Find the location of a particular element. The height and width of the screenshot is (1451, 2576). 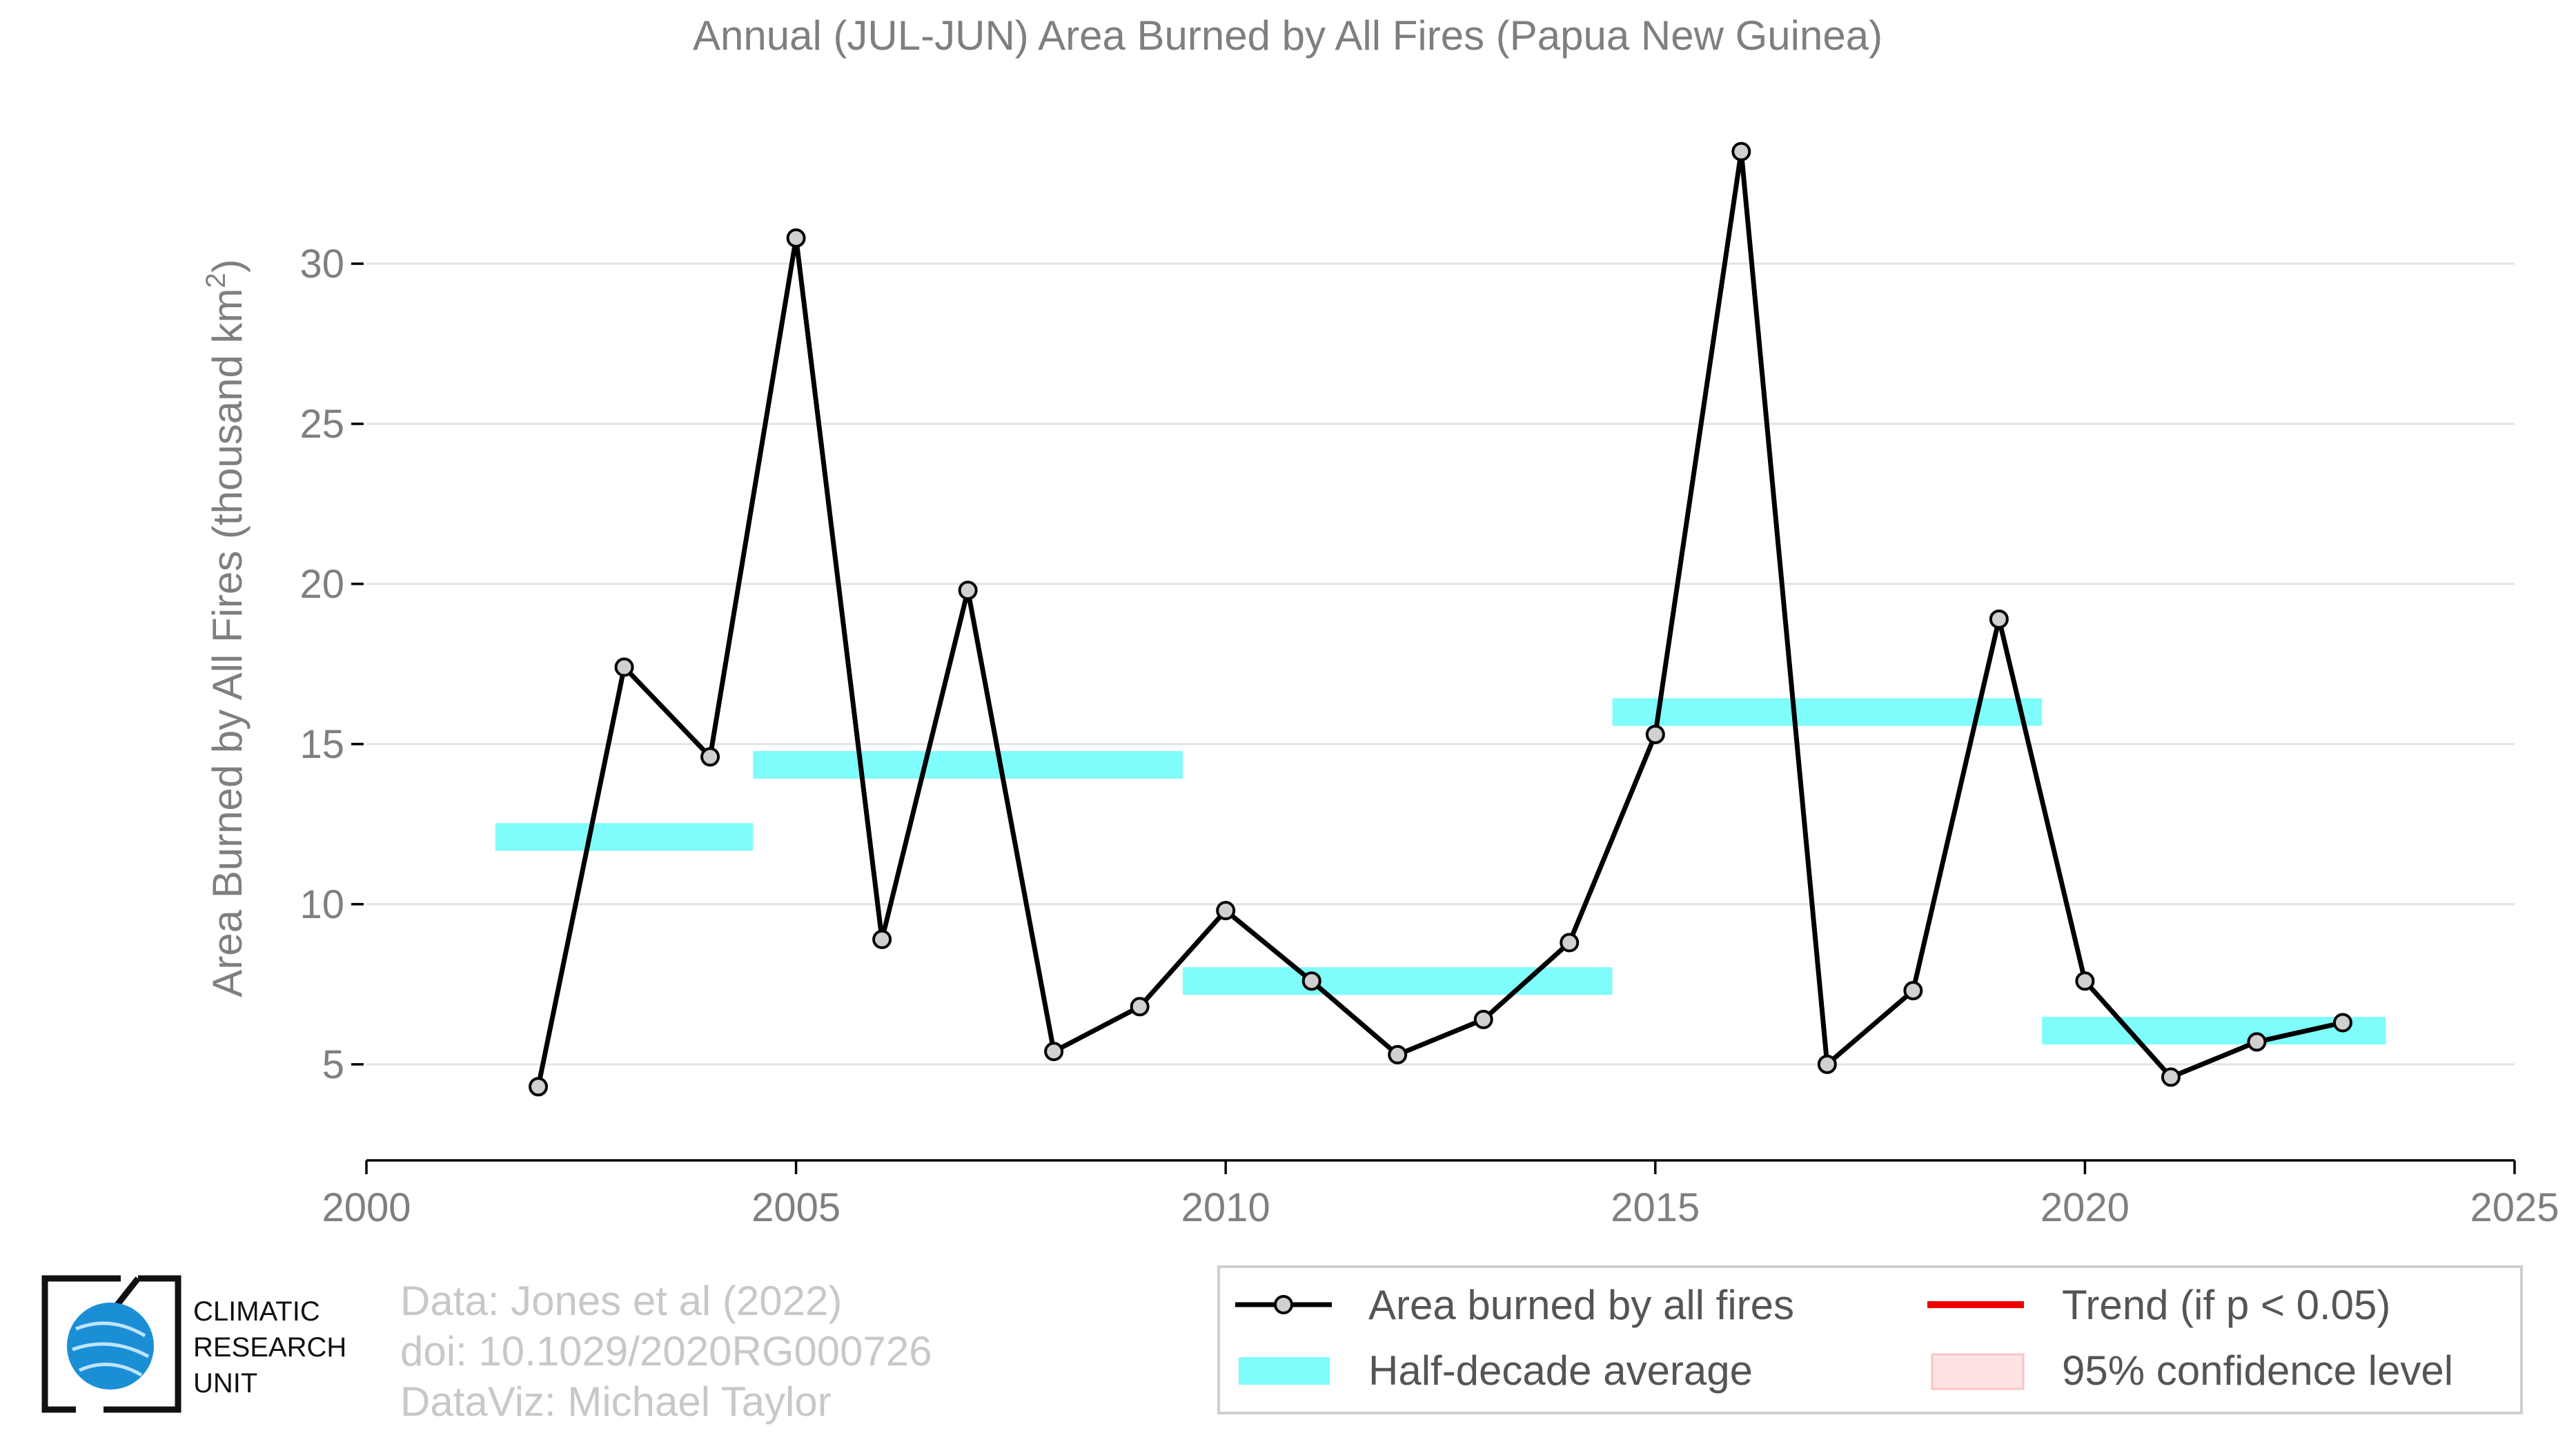

legend-frame is located at coordinates (1870, 1339).